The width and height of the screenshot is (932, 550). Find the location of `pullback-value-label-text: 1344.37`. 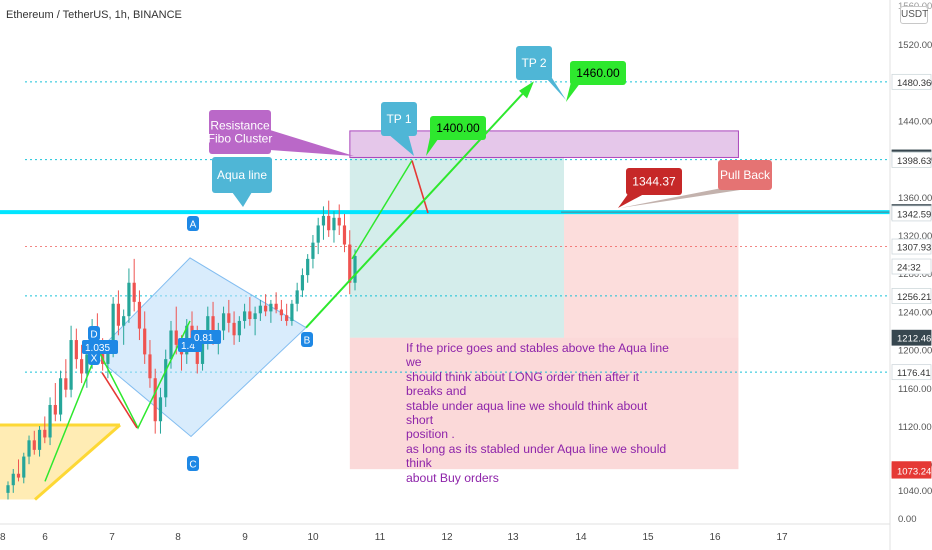

pullback-value-label-text: 1344.37 is located at coordinates (654, 182).